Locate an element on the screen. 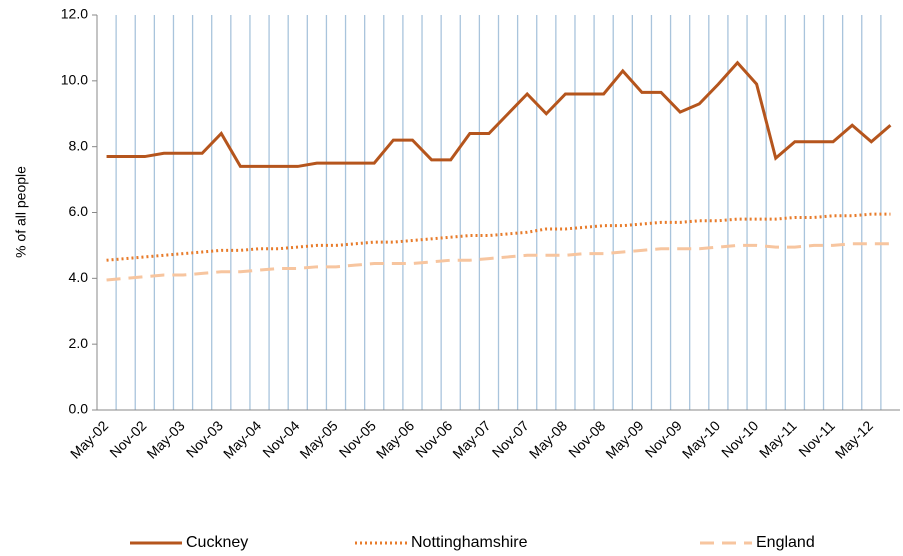  x-tick-label: May-05 is located at coordinates (318, 439).